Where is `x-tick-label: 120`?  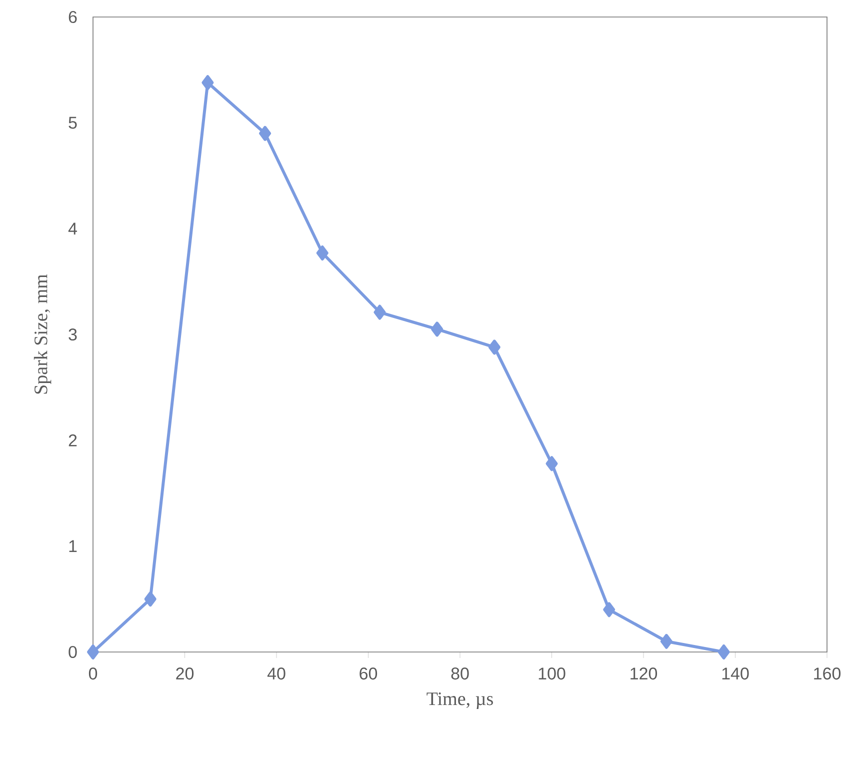
x-tick-label: 120 is located at coordinates (644, 674).